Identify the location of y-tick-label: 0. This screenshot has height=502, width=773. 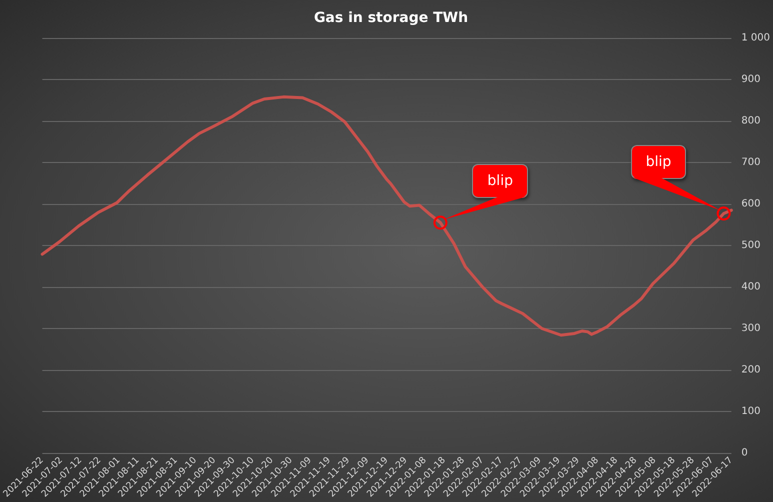
(744, 453).